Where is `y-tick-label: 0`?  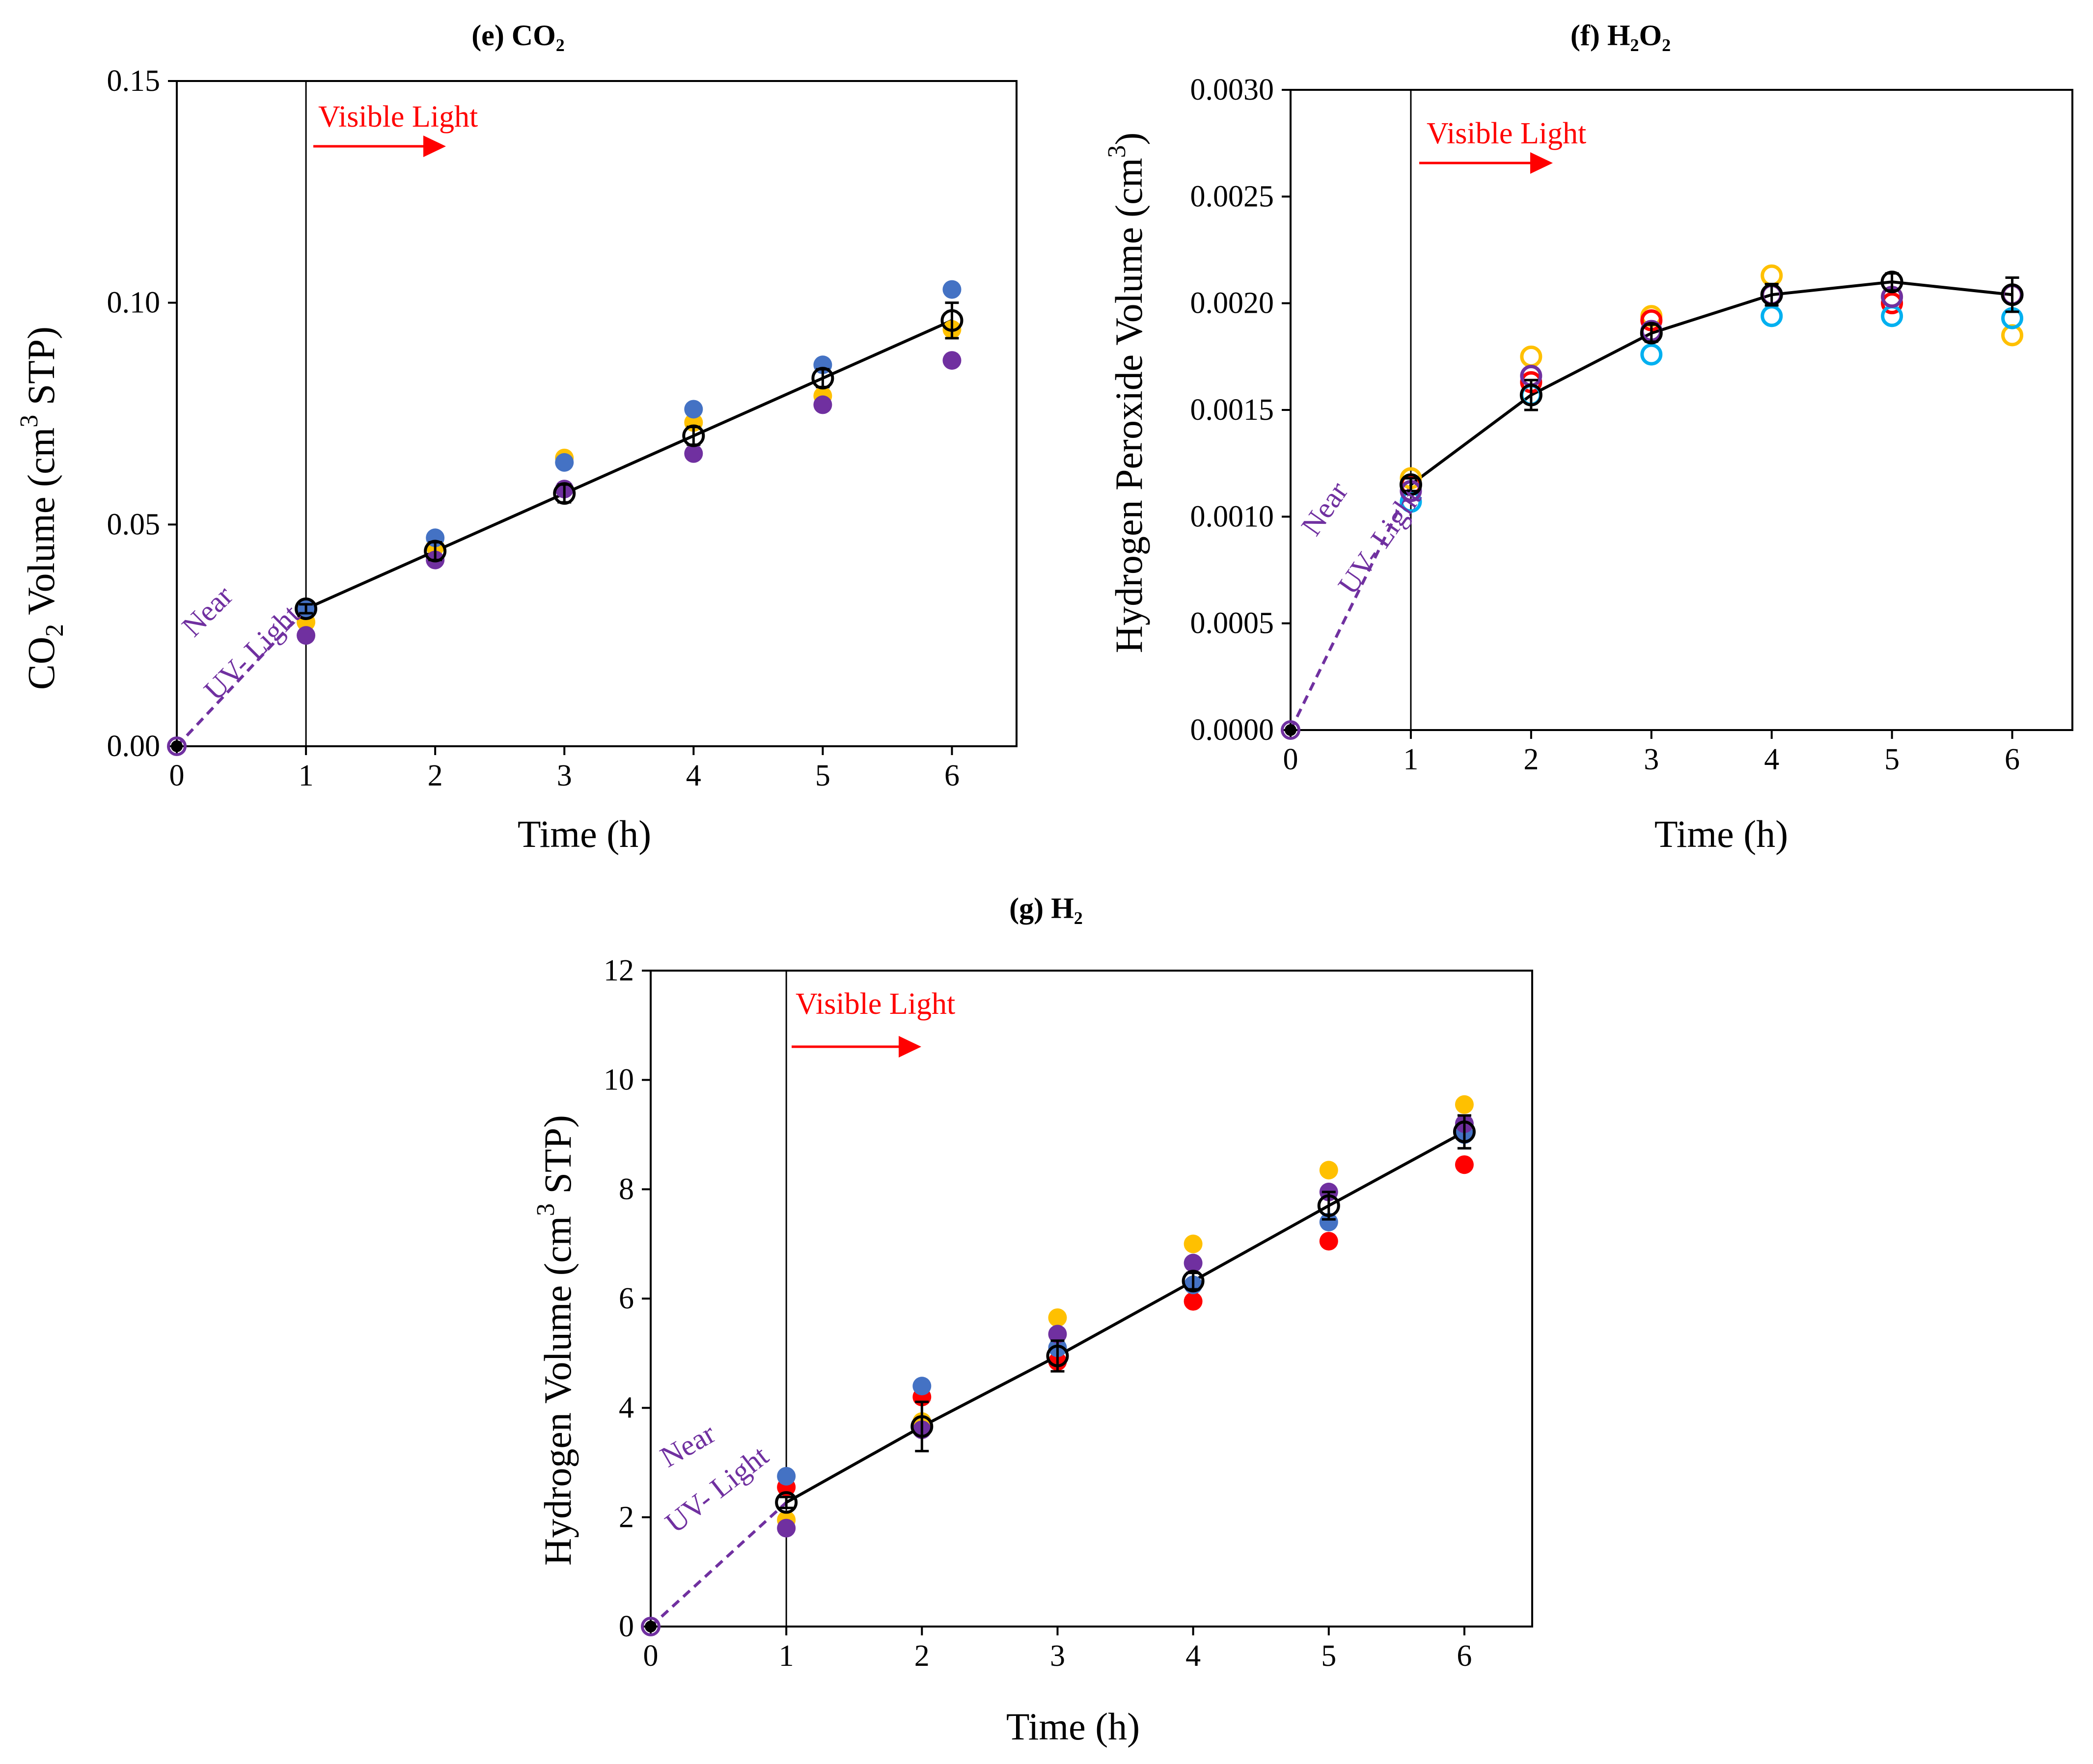 y-tick-label: 0 is located at coordinates (626, 1626).